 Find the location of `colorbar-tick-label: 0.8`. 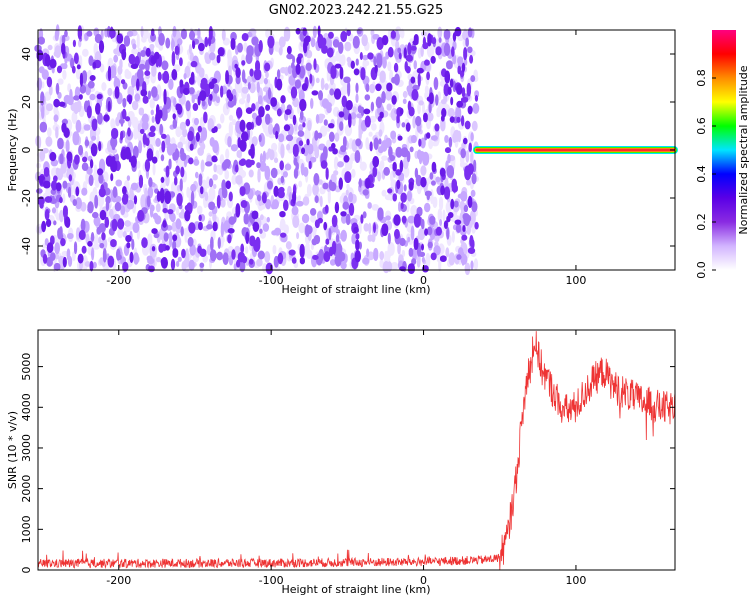

colorbar-tick-label: 0.8 is located at coordinates (701, 78).